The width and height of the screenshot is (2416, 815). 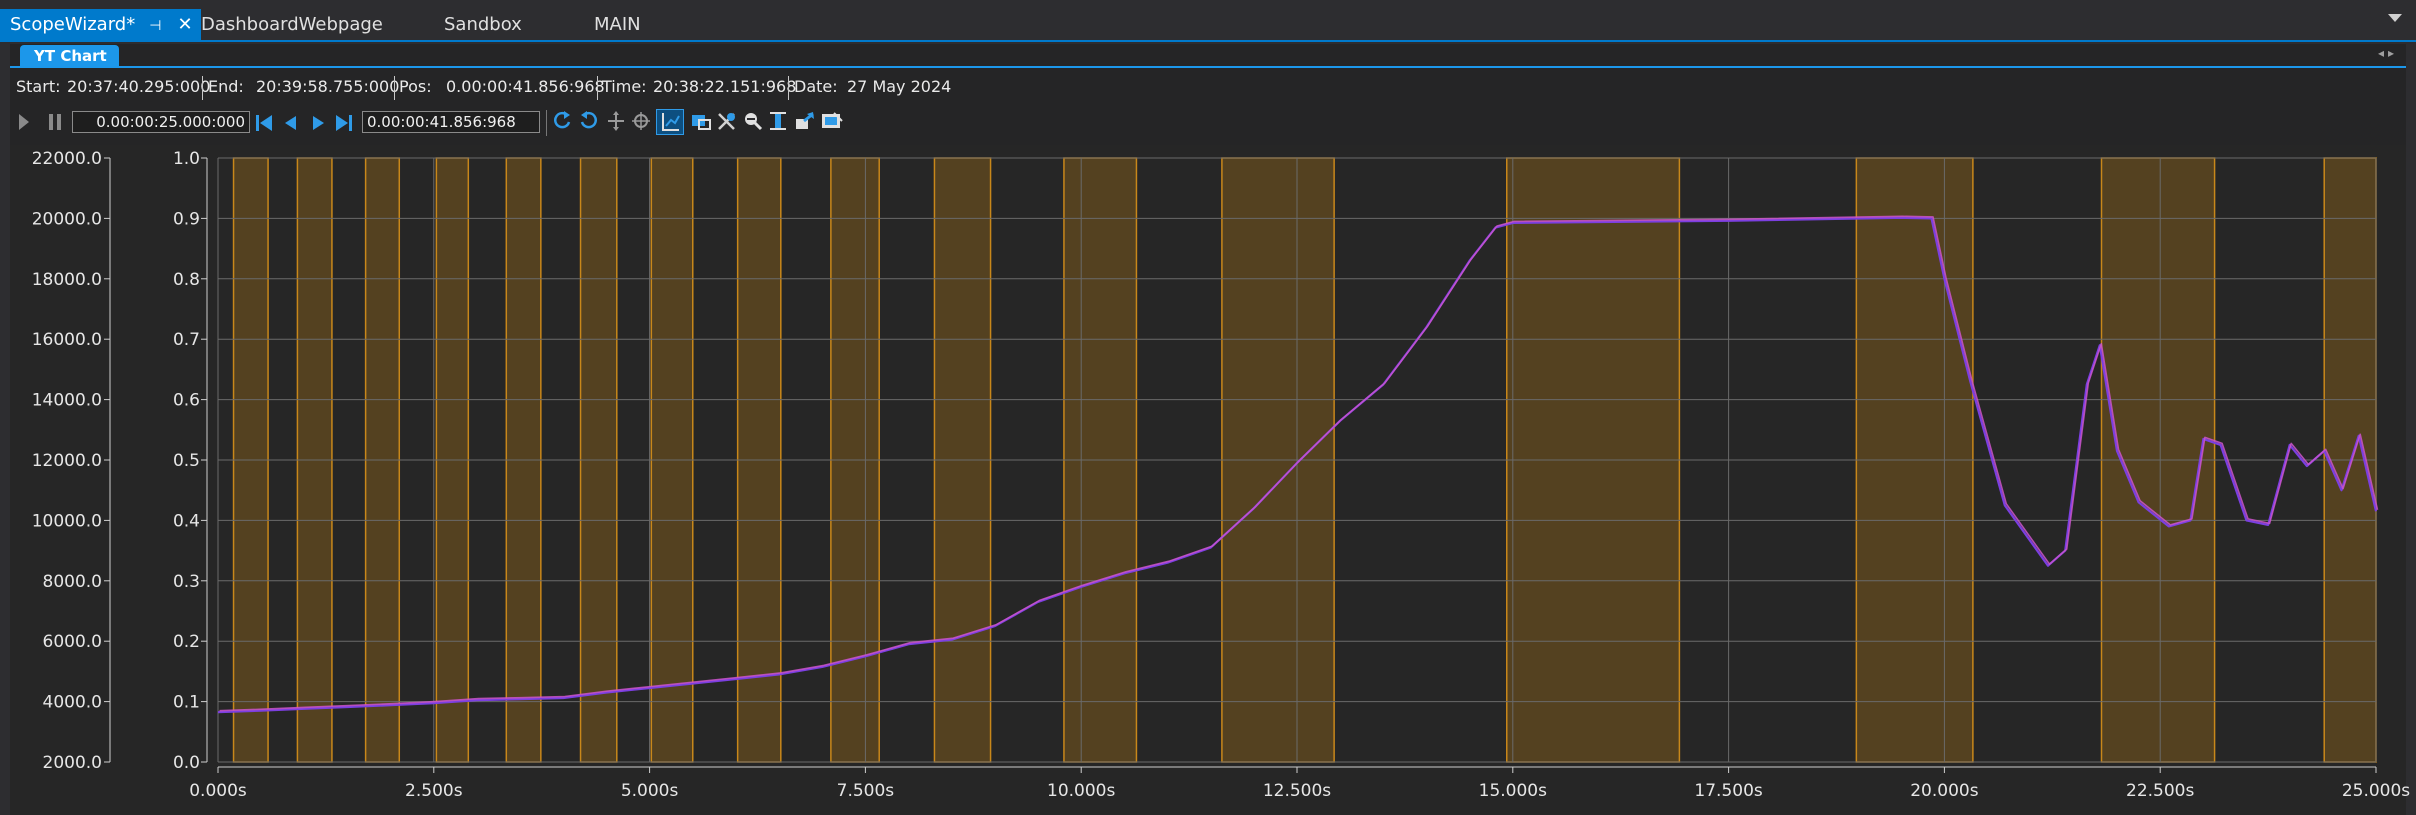 I want to click on tab-dashboardwebpage: DashboardWebpage, so click(x=292, y=24).